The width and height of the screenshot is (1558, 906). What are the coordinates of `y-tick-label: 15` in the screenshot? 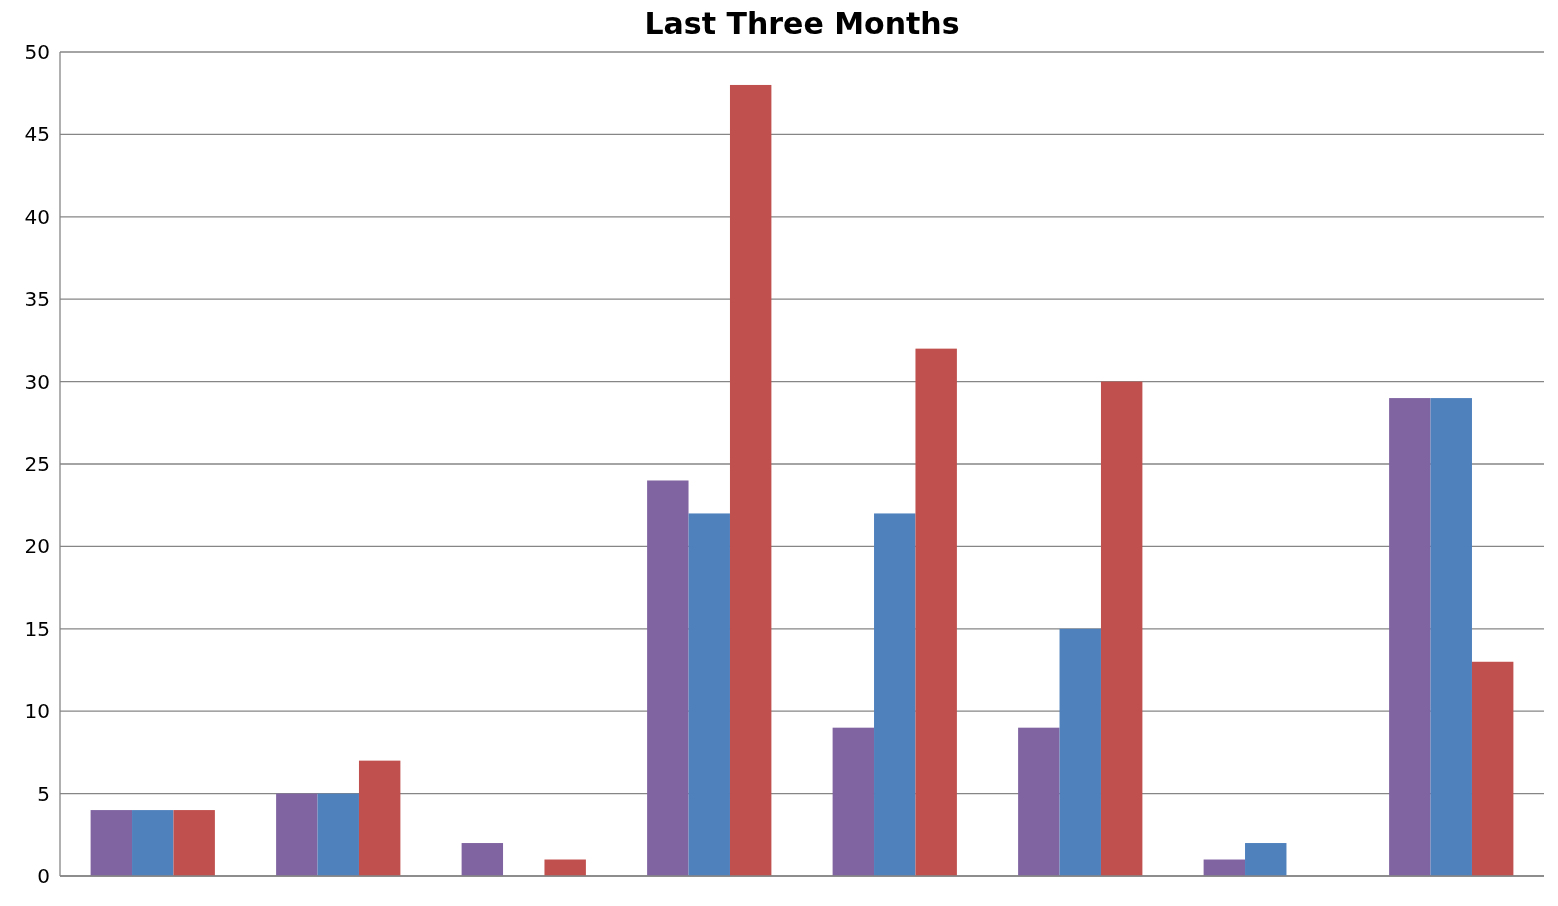 It's located at (37, 628).